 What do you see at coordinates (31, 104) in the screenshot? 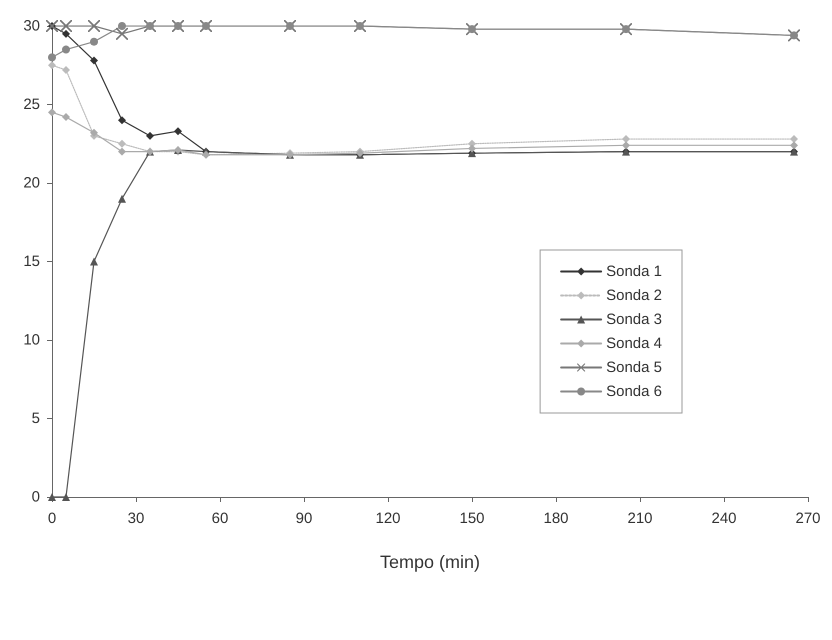
I see `y-tick-label: 25` at bounding box center [31, 104].